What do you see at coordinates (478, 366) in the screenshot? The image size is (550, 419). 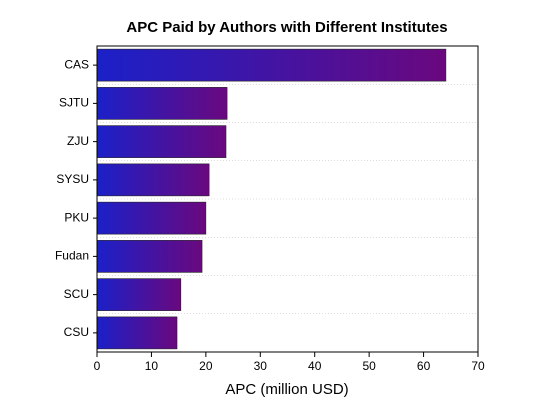 I see `x-tick-label: 70` at bounding box center [478, 366].